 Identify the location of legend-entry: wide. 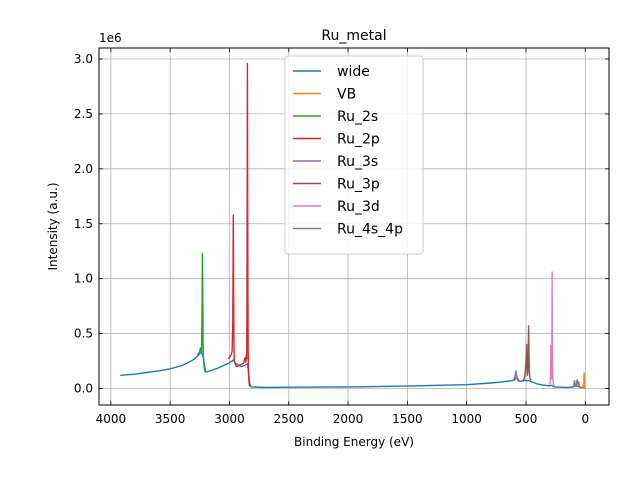
(353, 72).